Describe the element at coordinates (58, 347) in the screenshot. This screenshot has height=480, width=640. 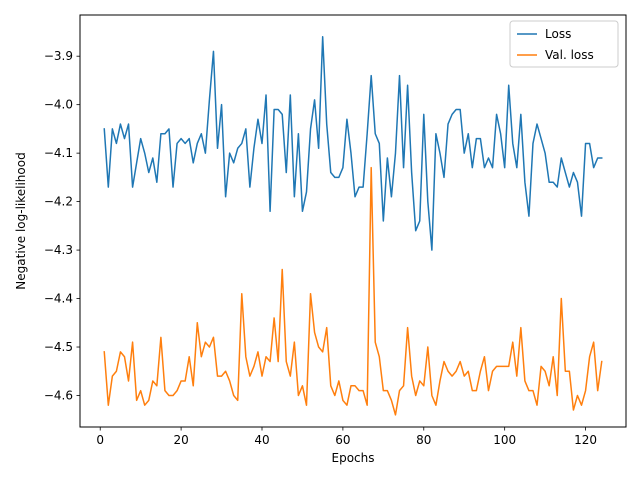
I see `y-tick-label: −4.5` at that location.